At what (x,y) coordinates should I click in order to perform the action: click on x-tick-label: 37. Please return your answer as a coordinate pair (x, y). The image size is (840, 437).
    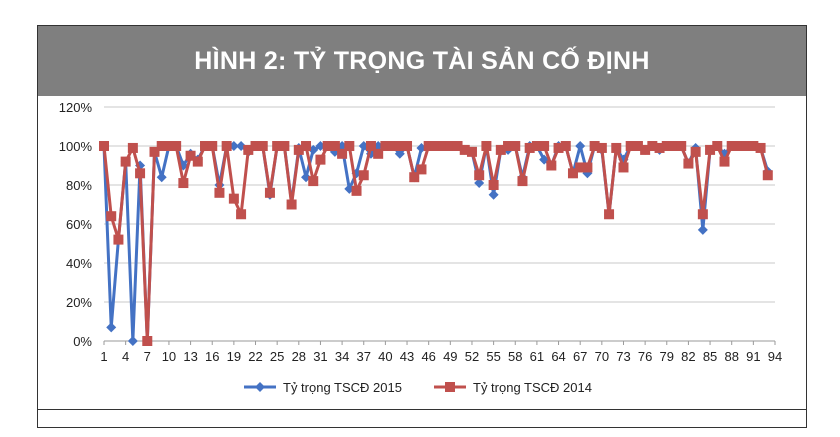
    Looking at the image, I should click on (364, 356).